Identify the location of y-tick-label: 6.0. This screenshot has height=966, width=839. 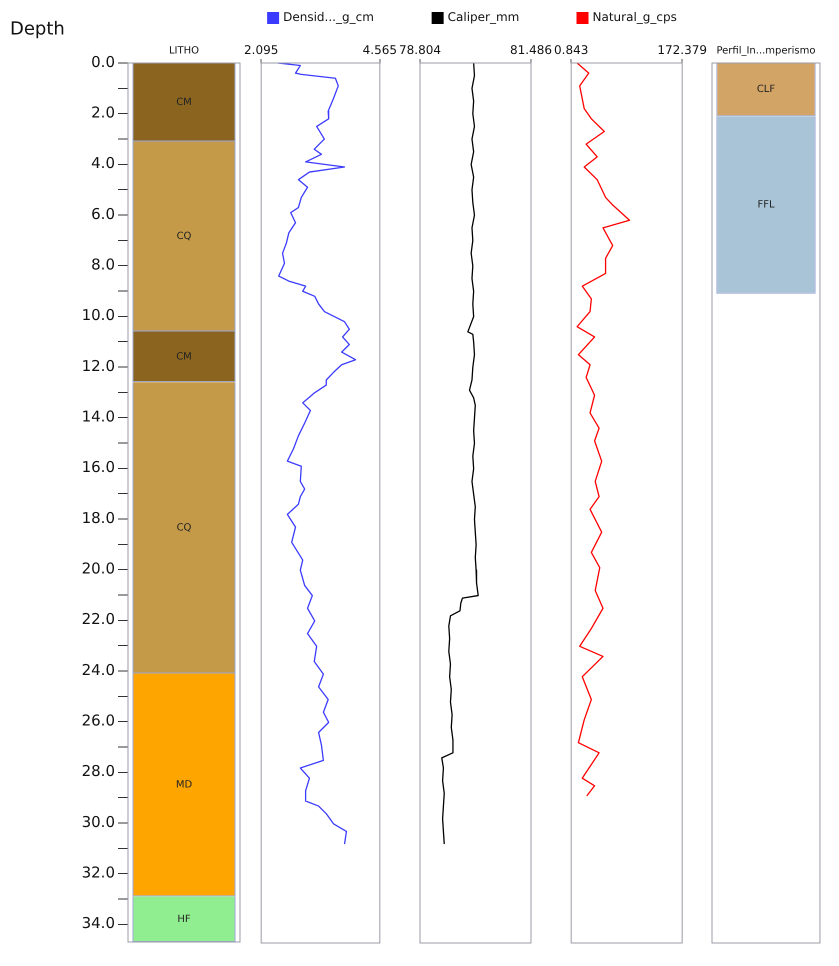
(103, 213).